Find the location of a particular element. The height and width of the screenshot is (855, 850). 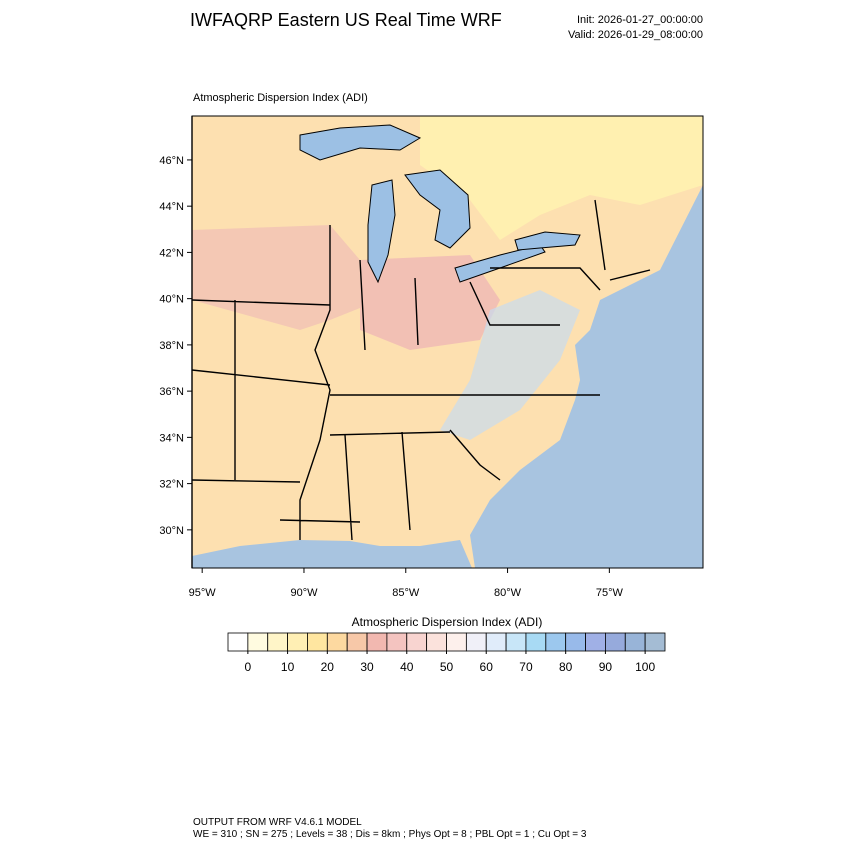

colorbar-tick-label: 60 is located at coordinates (487, 667).